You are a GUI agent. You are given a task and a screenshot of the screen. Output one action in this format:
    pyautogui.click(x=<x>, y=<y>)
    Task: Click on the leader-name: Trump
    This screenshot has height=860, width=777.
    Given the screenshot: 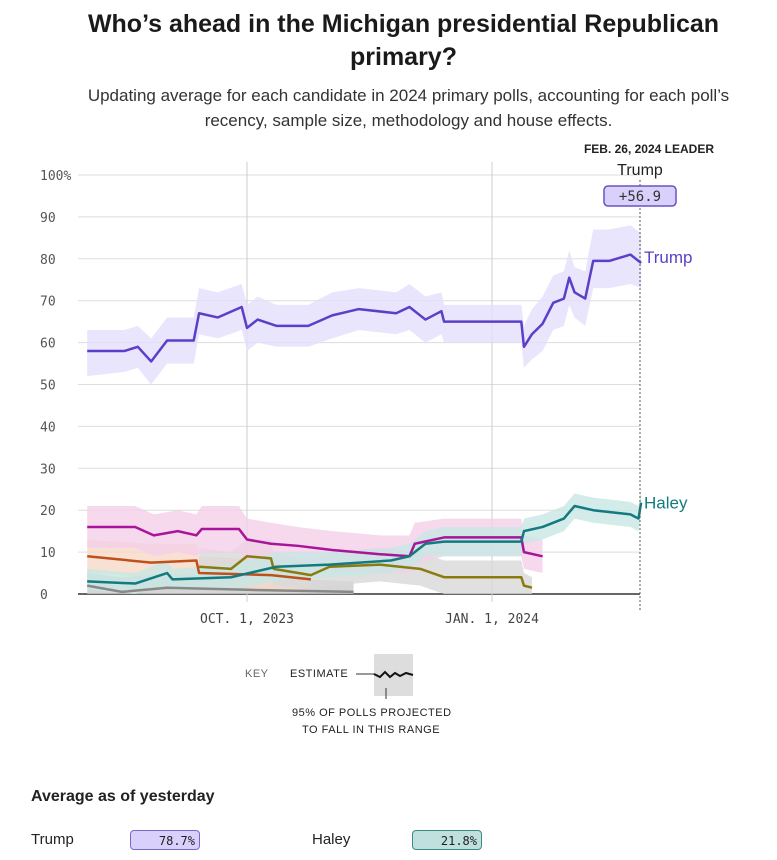 What is the action you would take?
    pyautogui.click(x=640, y=170)
    